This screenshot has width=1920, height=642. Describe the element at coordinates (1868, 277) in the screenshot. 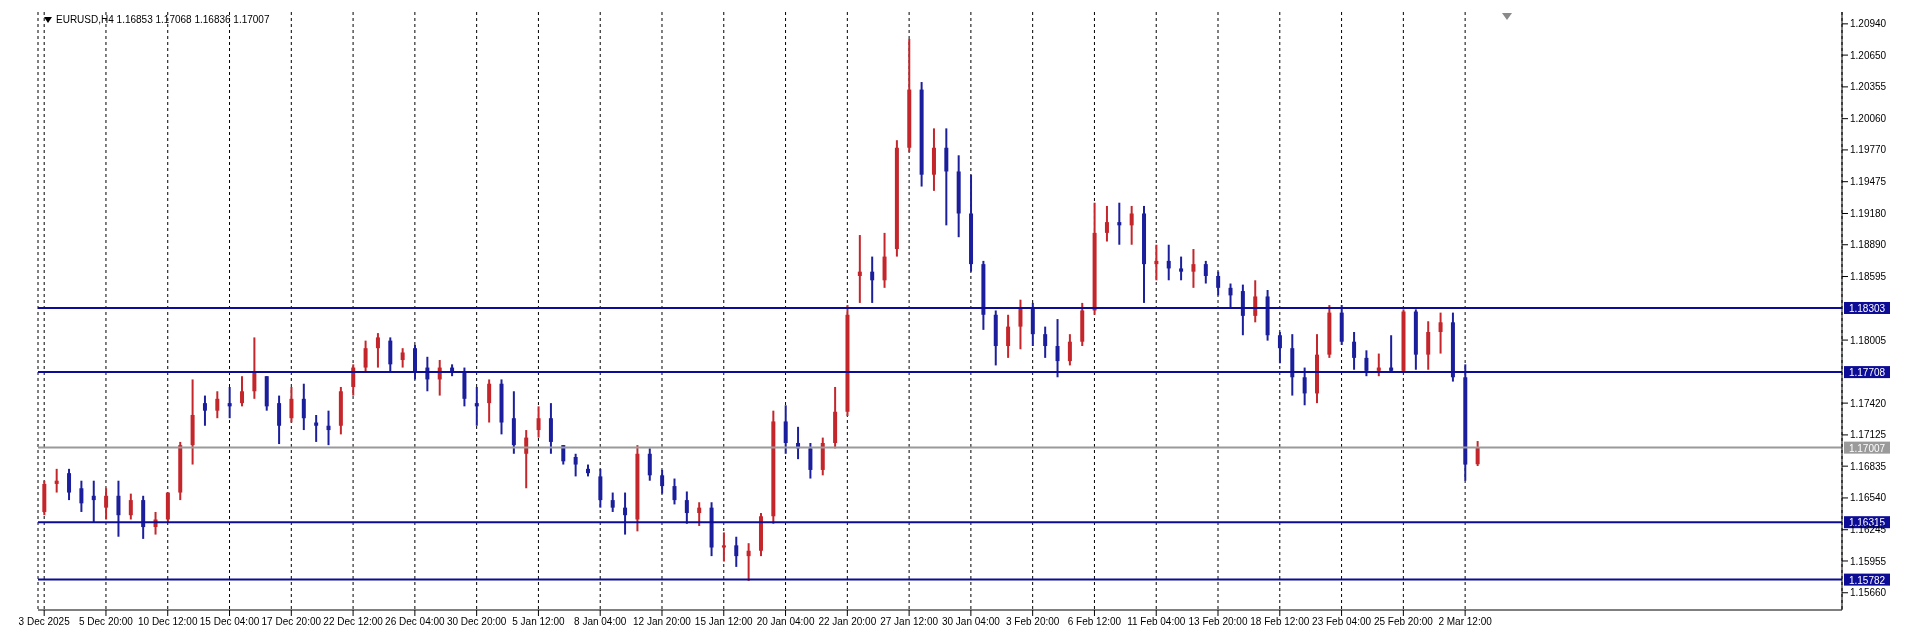

I see `y-tick-label: 1.18595` at that location.